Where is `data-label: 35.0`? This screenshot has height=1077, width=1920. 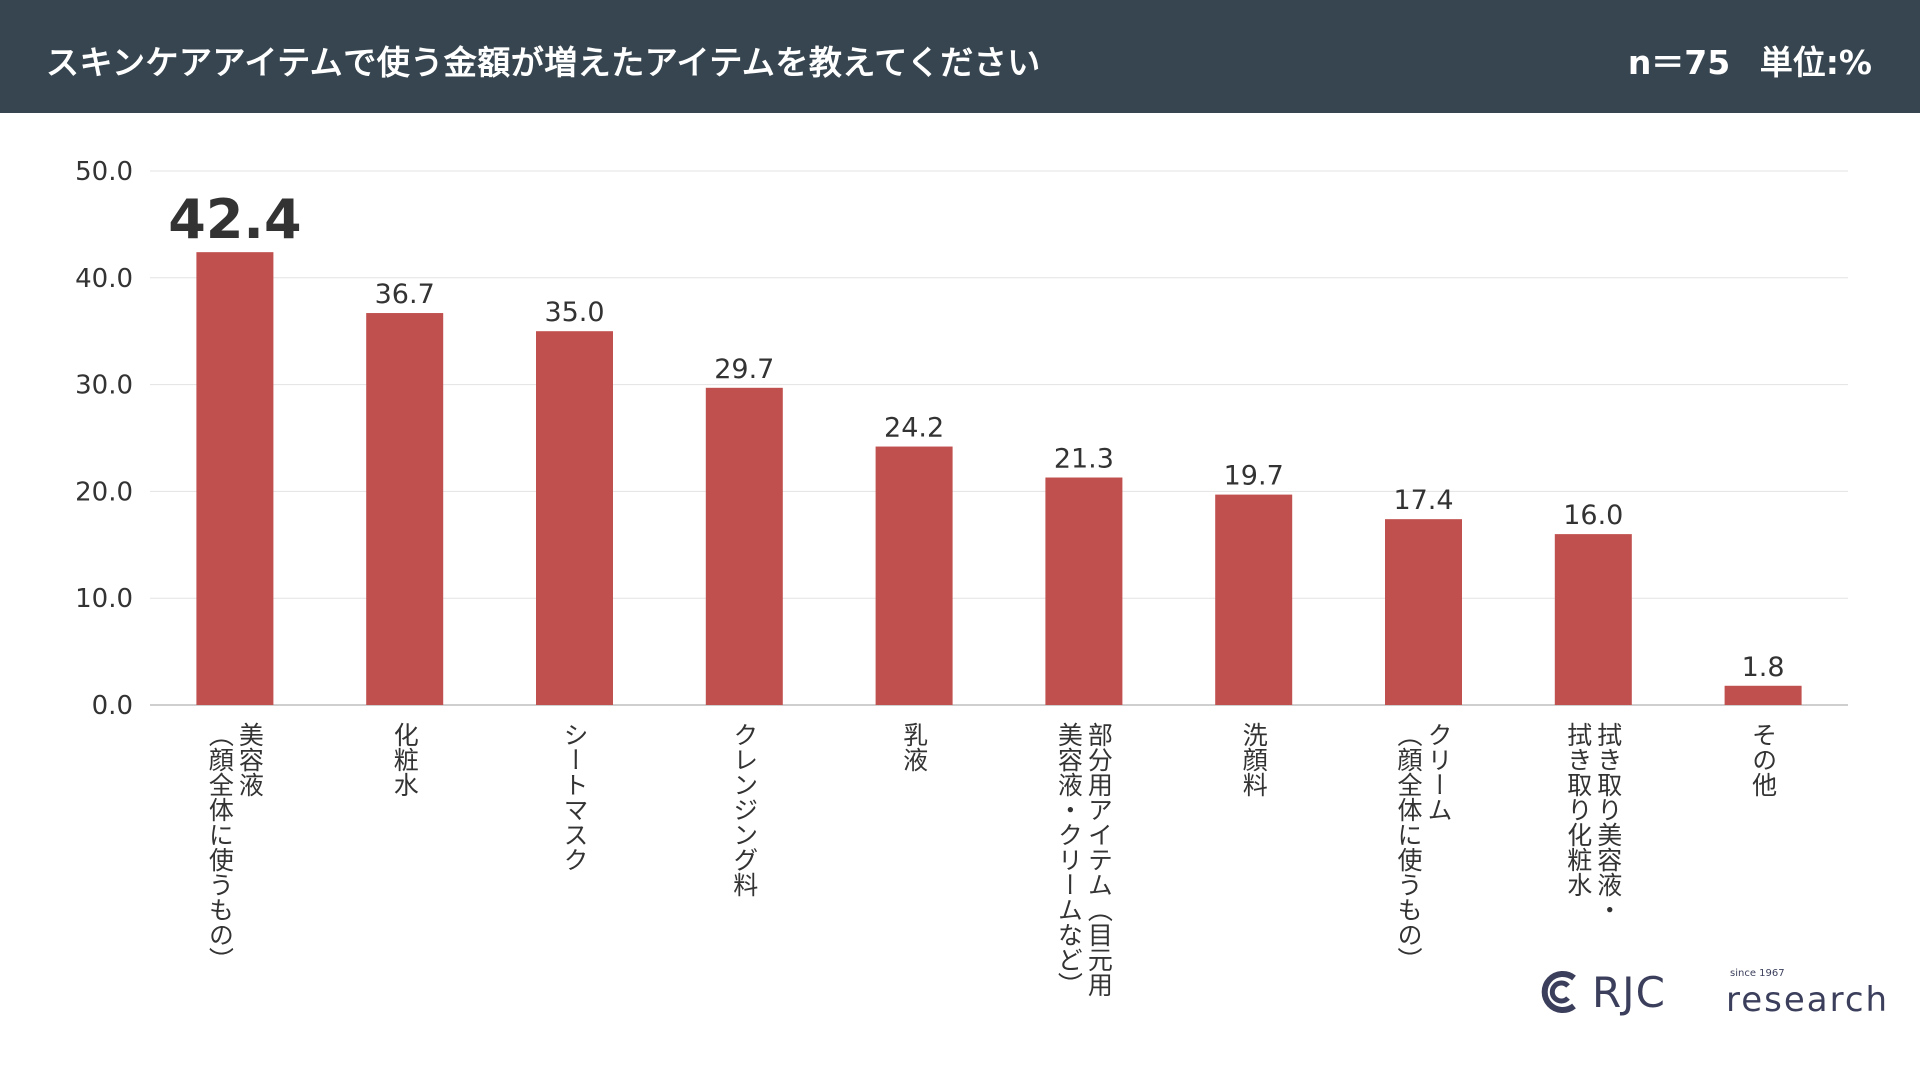 data-label: 35.0 is located at coordinates (574, 312).